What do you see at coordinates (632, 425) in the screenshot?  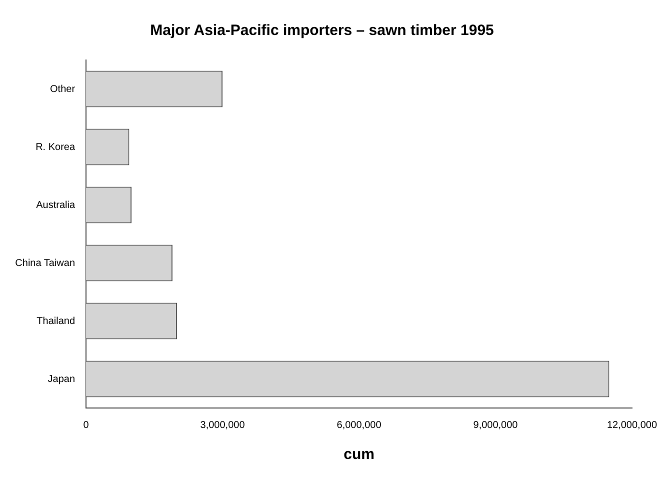 I see `x-tick-label: 12,000,000` at bounding box center [632, 425].